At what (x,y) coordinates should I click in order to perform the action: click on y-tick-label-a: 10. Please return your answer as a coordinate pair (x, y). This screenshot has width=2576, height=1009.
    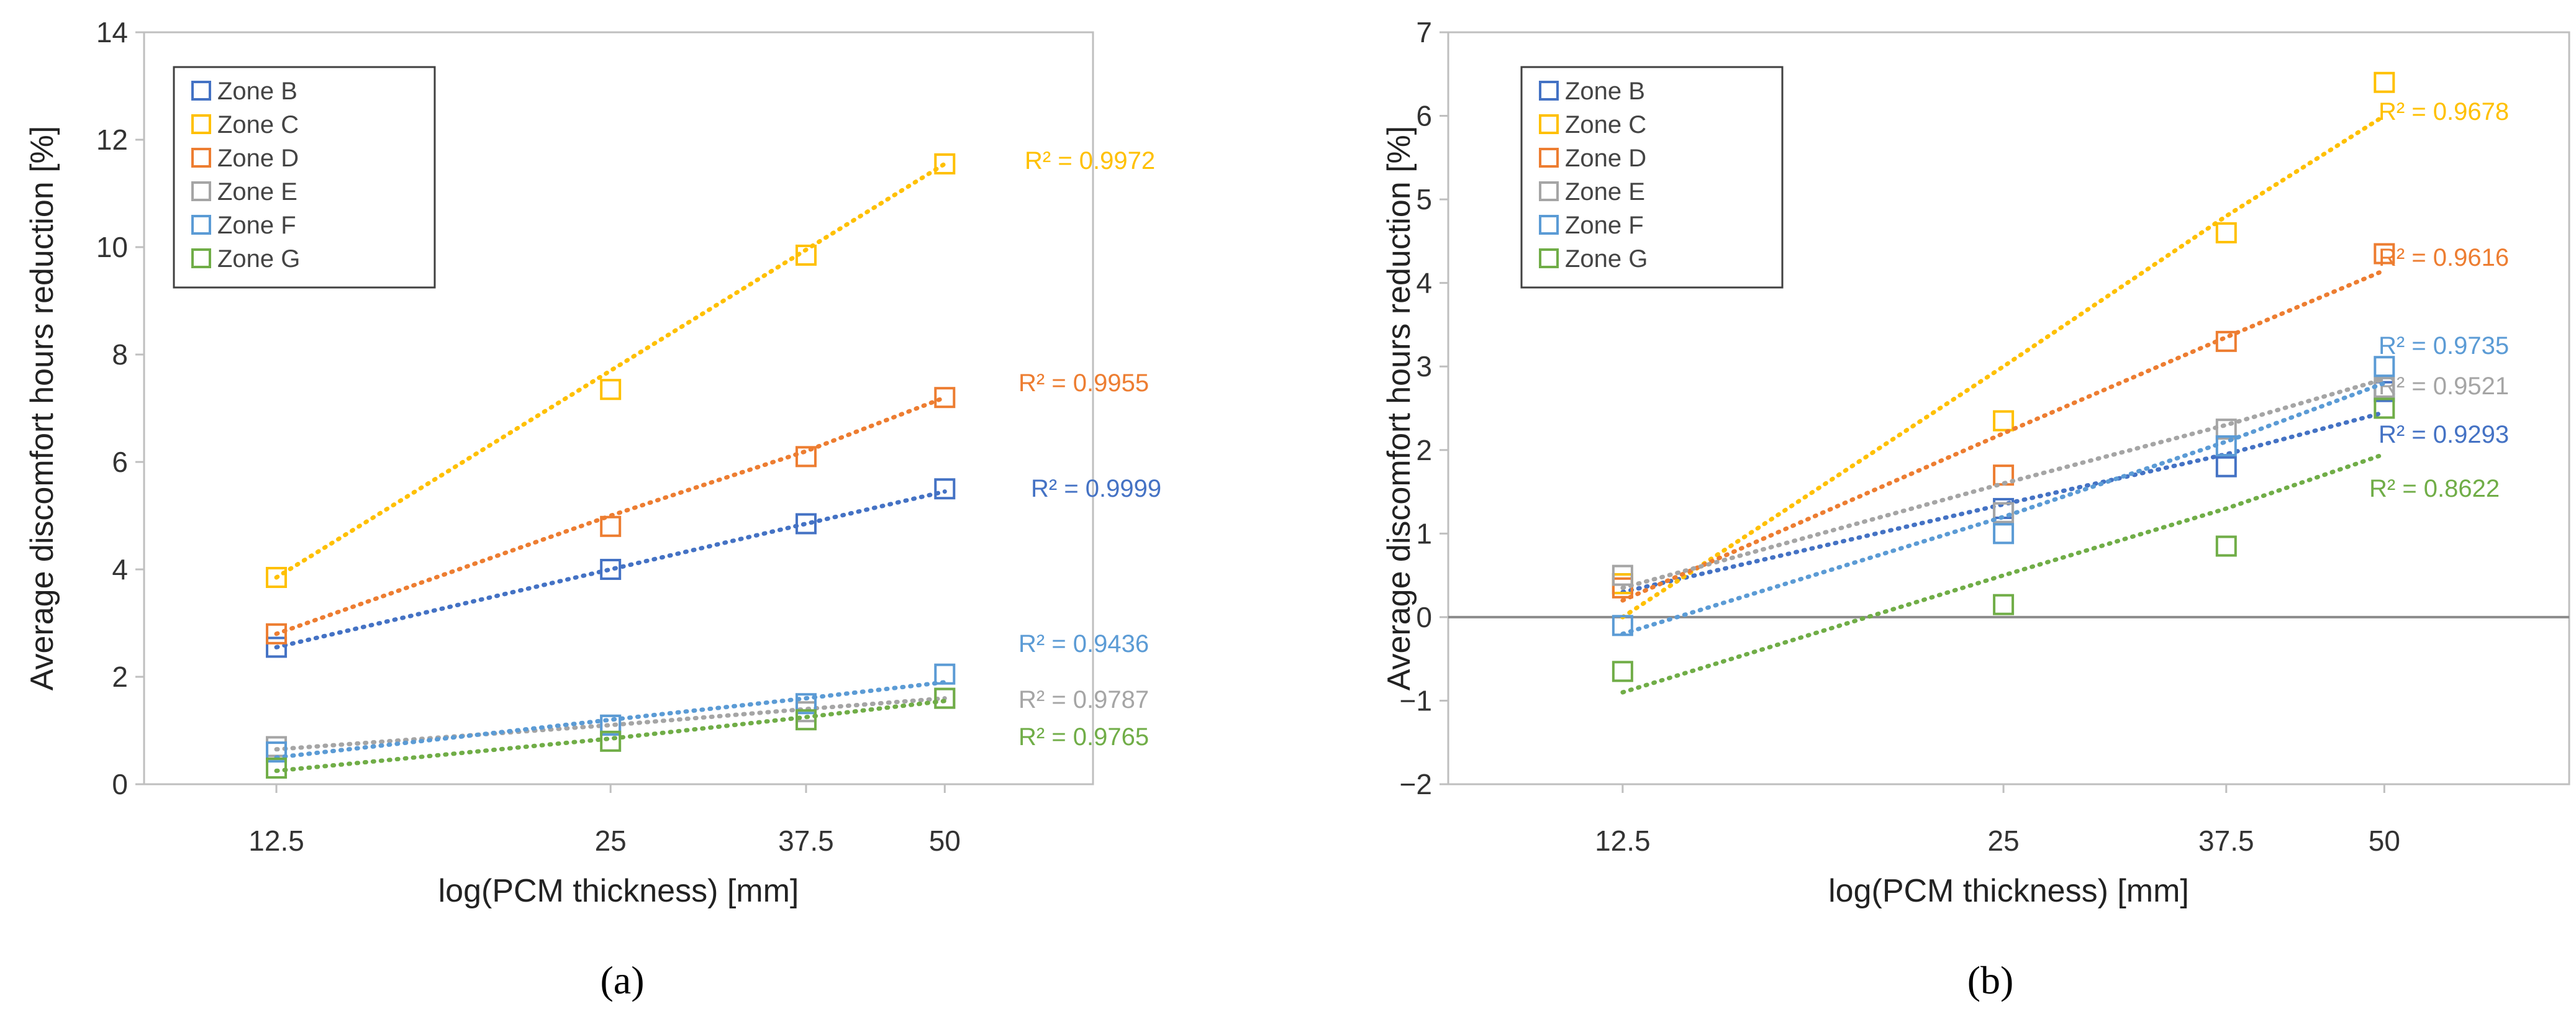
    Looking at the image, I should click on (112, 247).